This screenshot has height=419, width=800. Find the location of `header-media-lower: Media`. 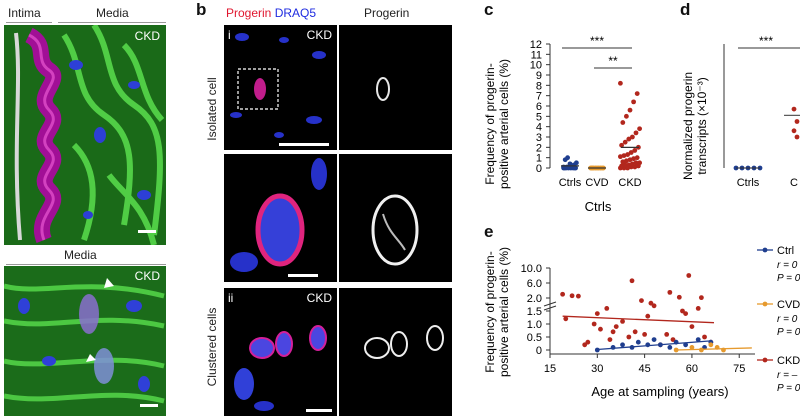

header-media-lower: Media is located at coordinates (80, 255).